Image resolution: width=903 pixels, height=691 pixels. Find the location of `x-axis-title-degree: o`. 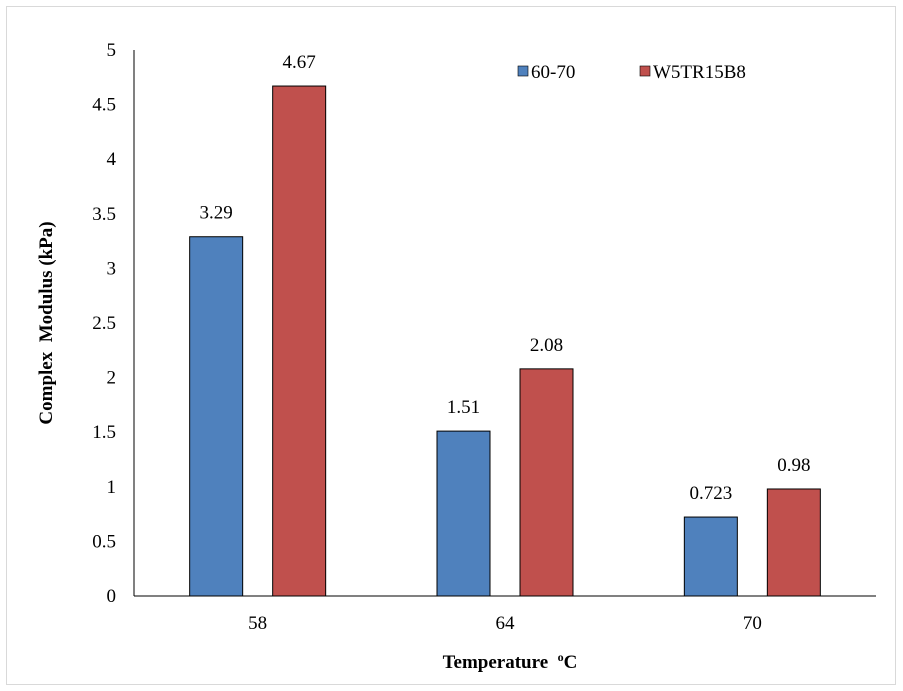

x-axis-title-degree: o is located at coordinates (561, 657).